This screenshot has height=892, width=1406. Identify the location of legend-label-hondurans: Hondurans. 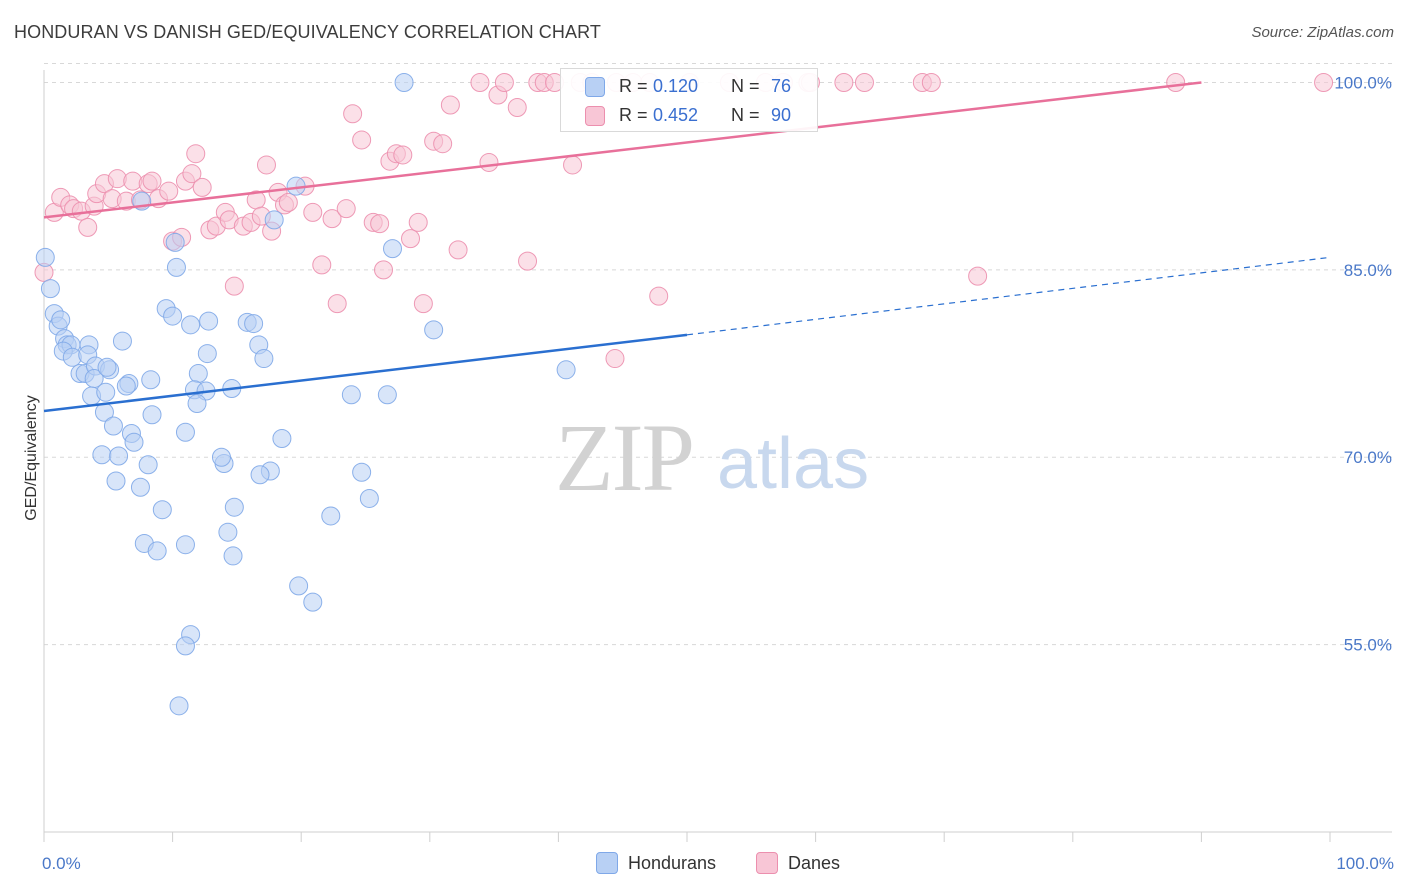
(672, 862).